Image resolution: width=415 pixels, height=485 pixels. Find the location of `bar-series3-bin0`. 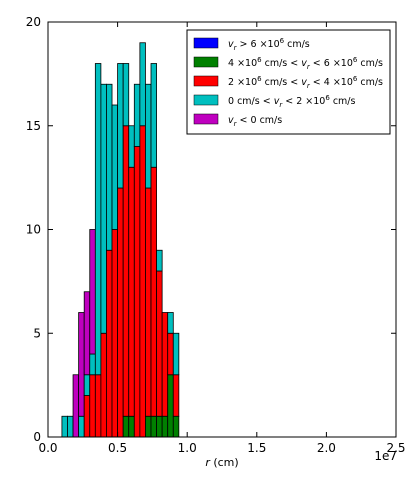

bar-series3-bin0 is located at coordinates (64, 426).